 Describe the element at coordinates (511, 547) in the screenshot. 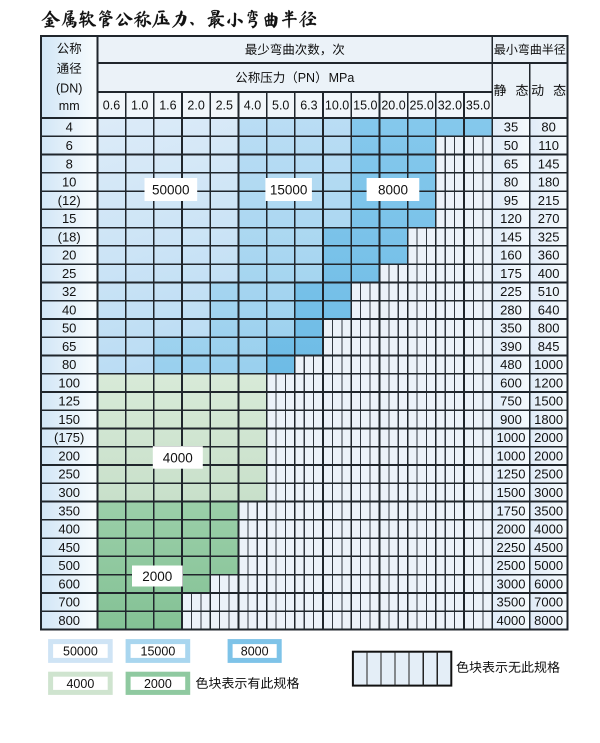

I see `svg-text: 2250` at that location.